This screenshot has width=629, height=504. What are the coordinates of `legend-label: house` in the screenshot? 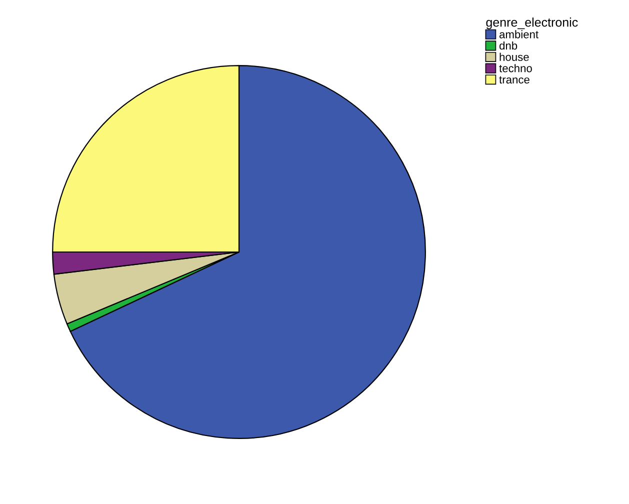 It's located at (514, 56).